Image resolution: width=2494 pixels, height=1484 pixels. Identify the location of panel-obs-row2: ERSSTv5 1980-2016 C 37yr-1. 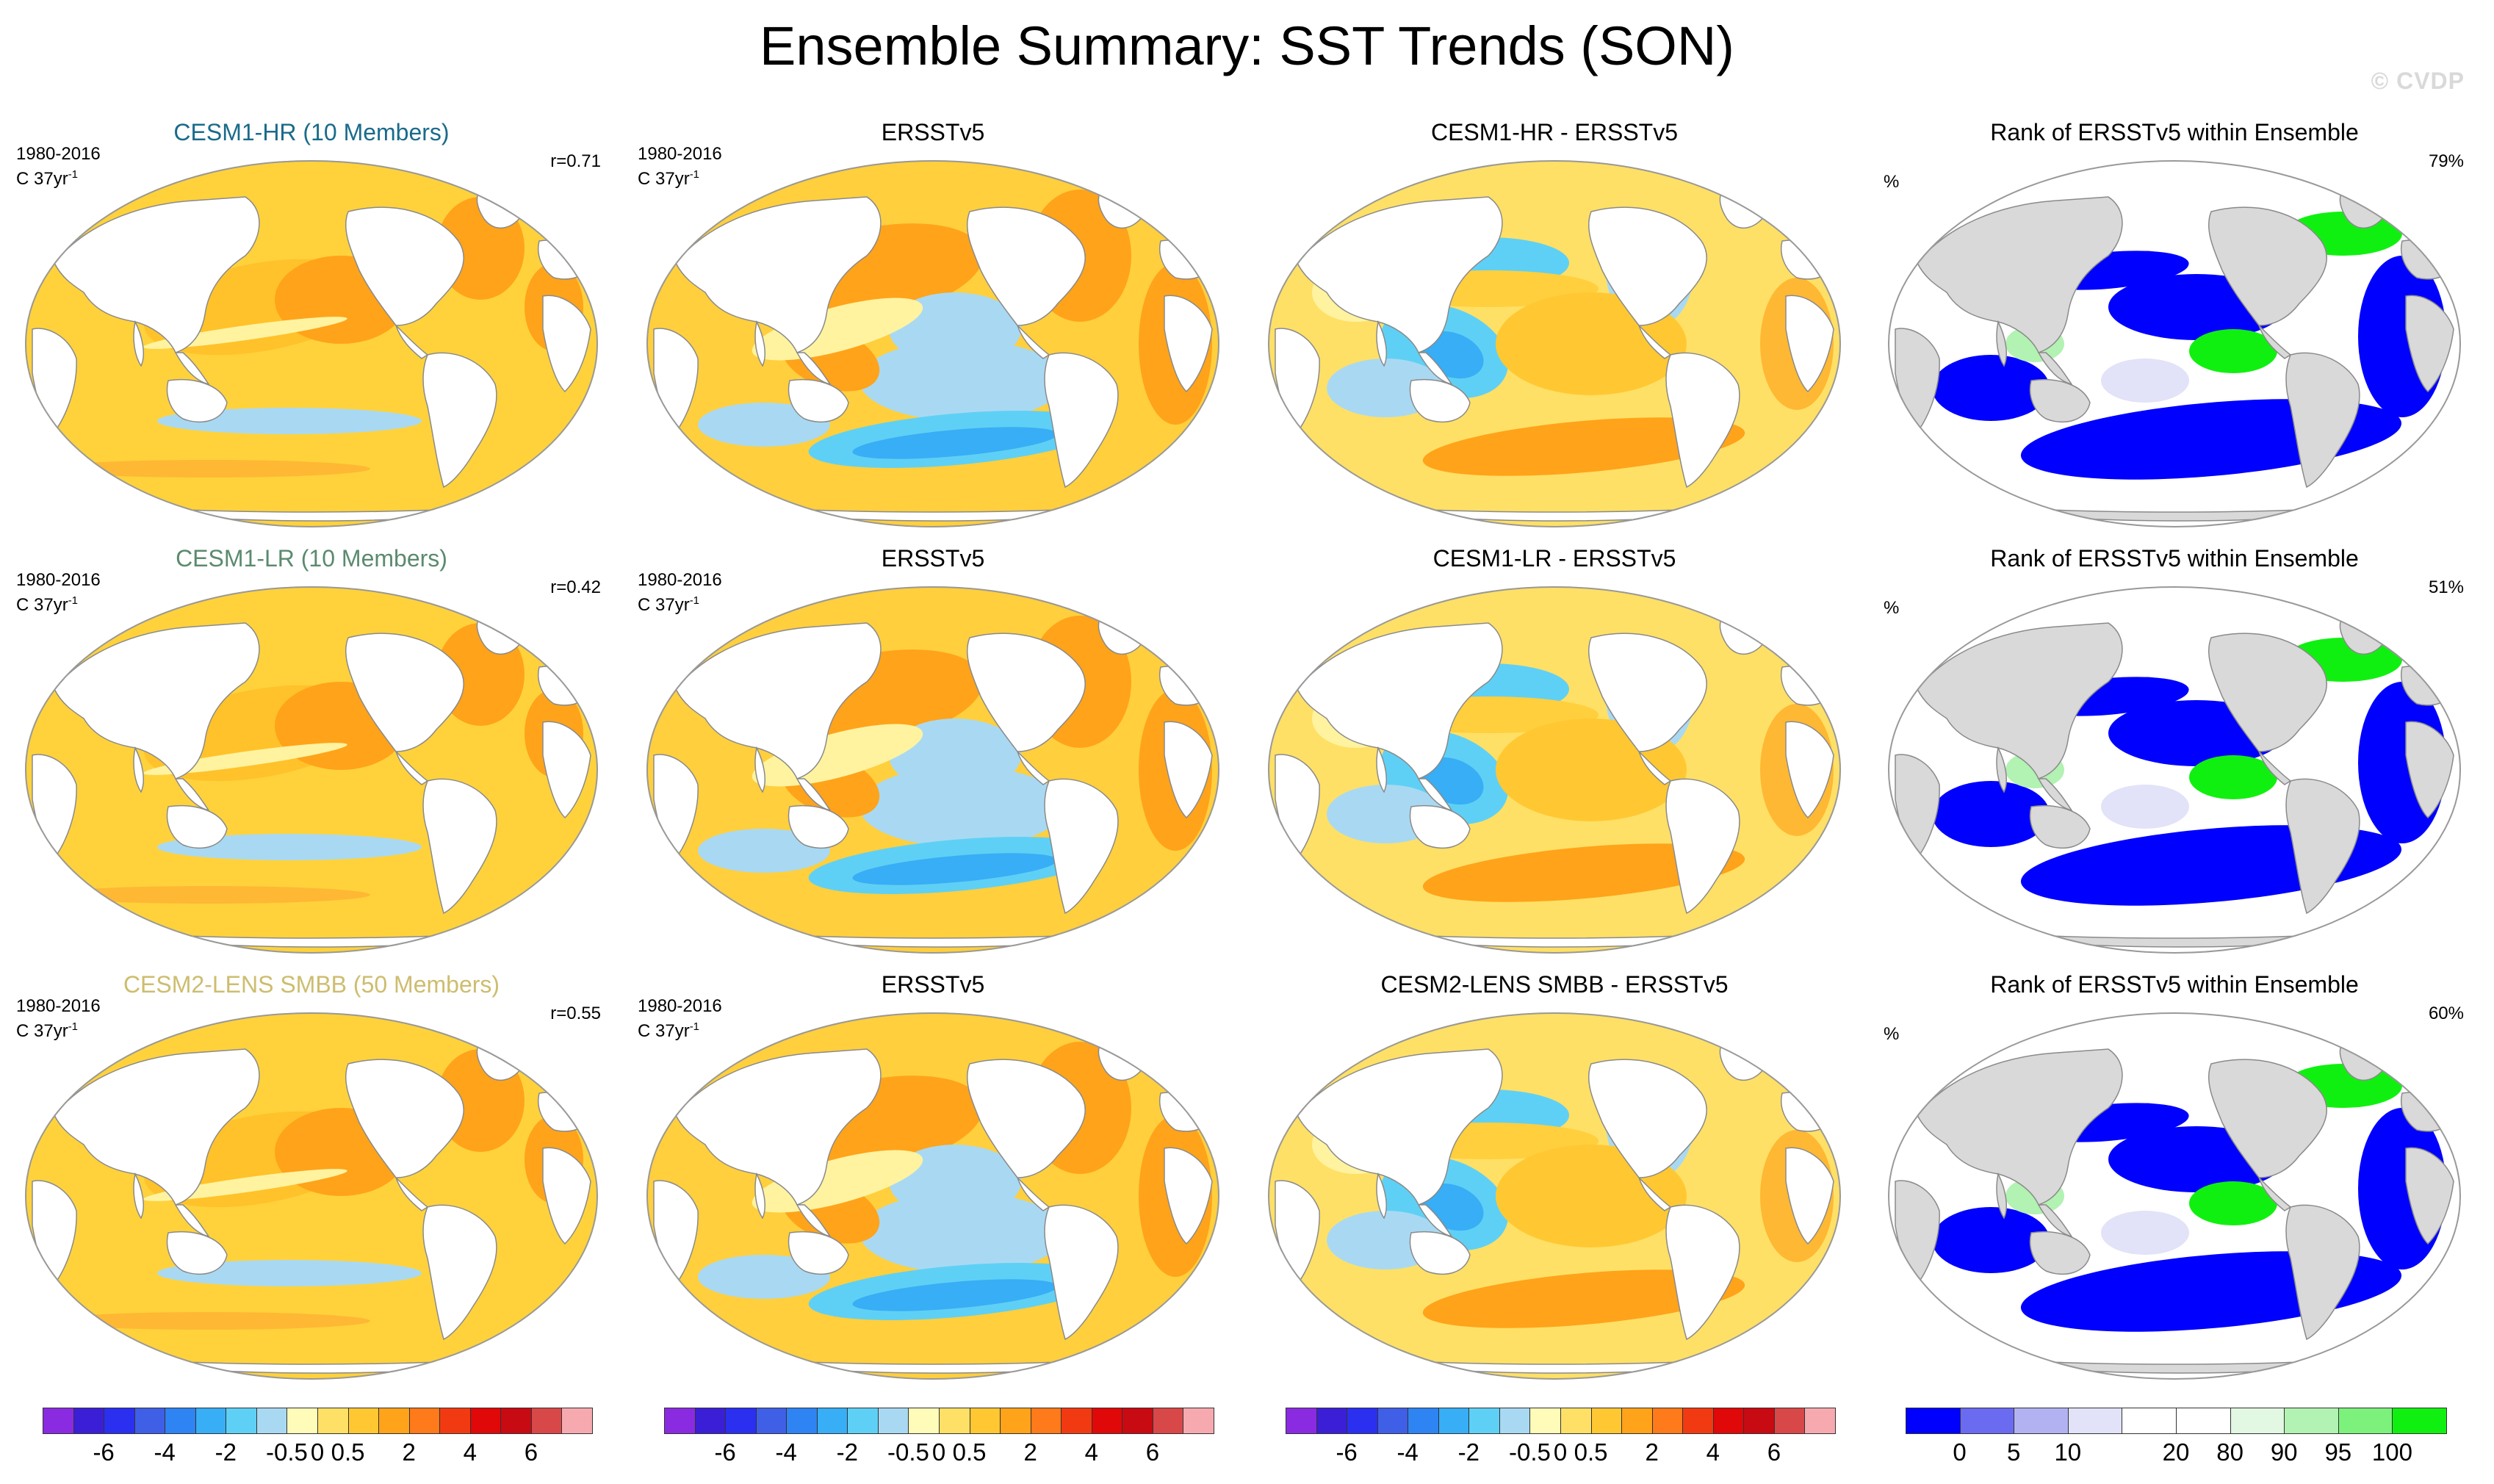
(933, 749).